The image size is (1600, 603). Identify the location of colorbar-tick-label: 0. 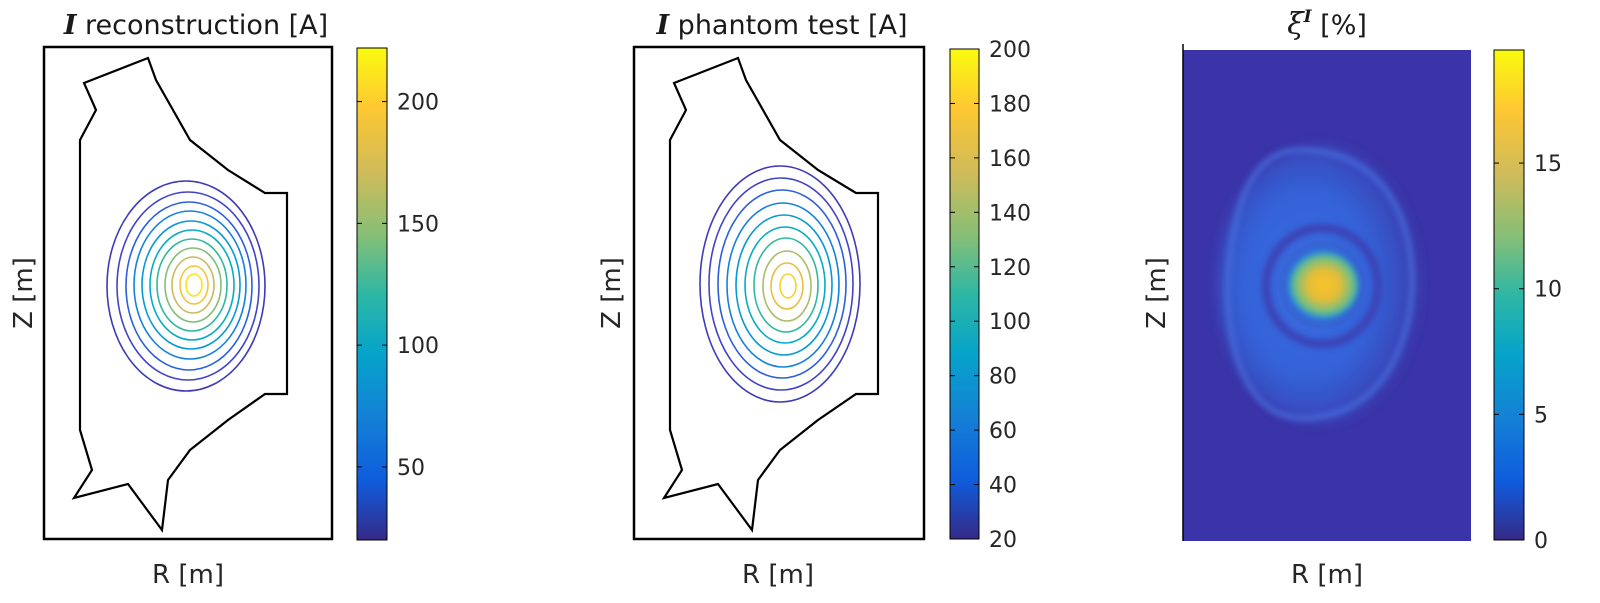
(1541, 541).